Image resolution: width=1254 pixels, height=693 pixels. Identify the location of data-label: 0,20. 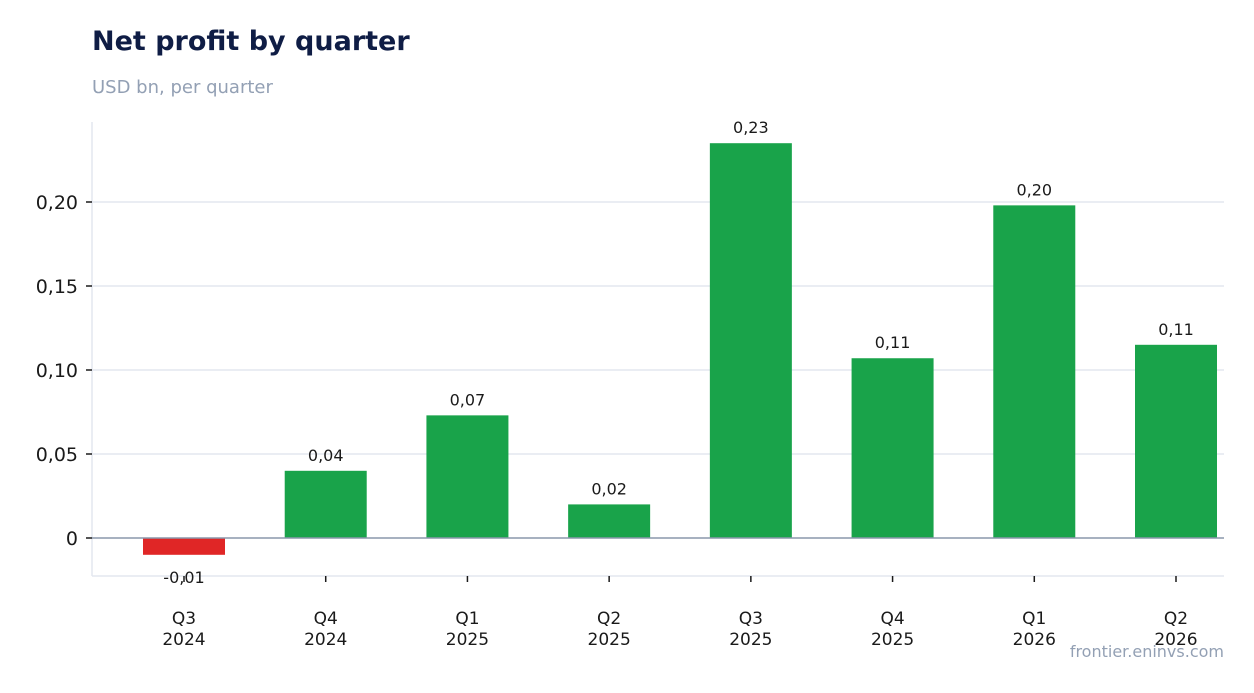
(1034, 189).